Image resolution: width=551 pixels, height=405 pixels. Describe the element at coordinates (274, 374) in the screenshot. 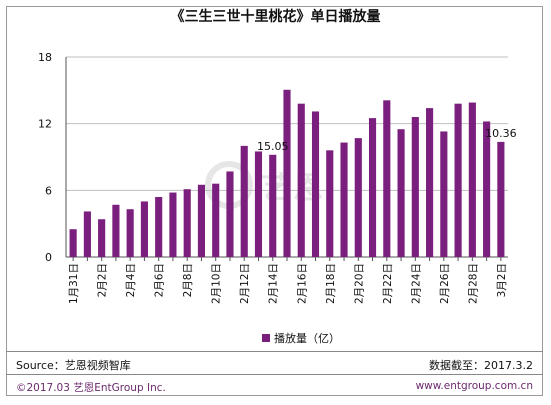

I see `footer-divider-bottom` at that location.